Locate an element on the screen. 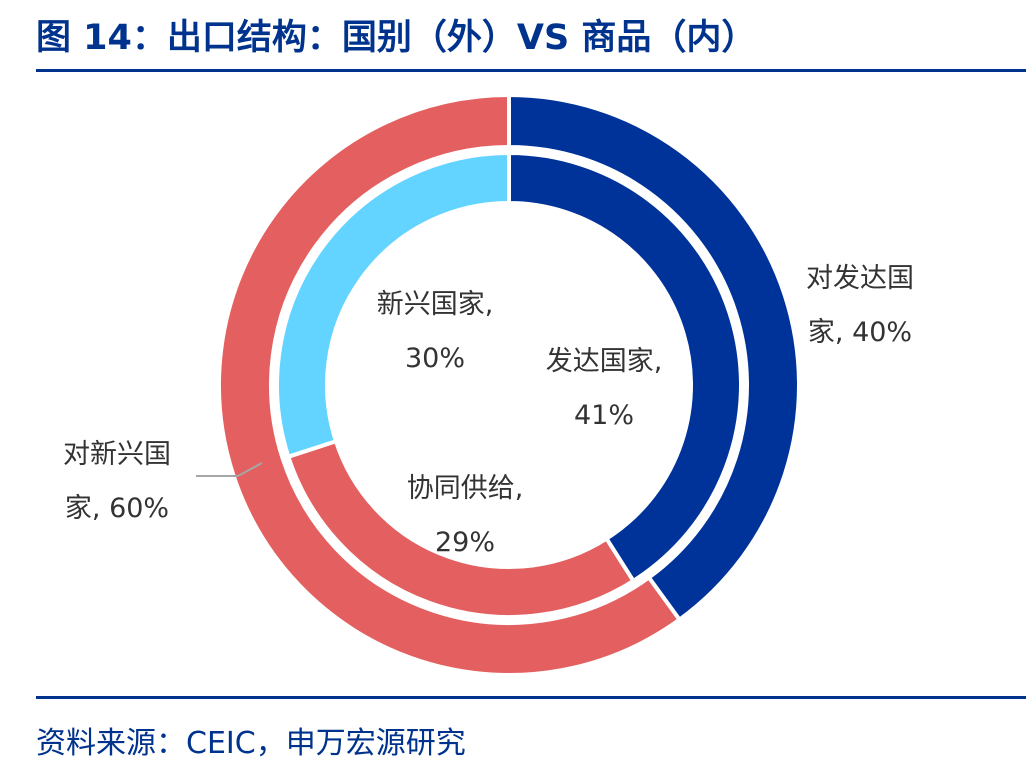 The height and width of the screenshot is (780, 1026). outer-slice-label-0: 对发达国家, 40% is located at coordinates (860, 305).